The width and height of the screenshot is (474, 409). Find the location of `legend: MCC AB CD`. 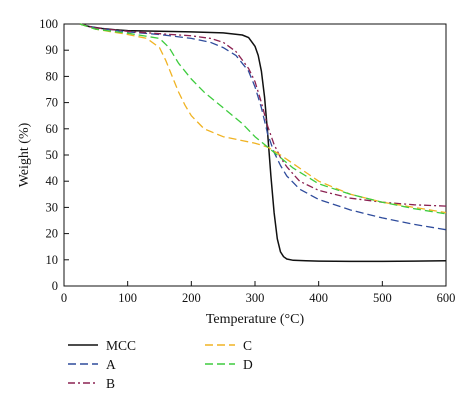

legend: MCC AB CD is located at coordinates (160, 364).